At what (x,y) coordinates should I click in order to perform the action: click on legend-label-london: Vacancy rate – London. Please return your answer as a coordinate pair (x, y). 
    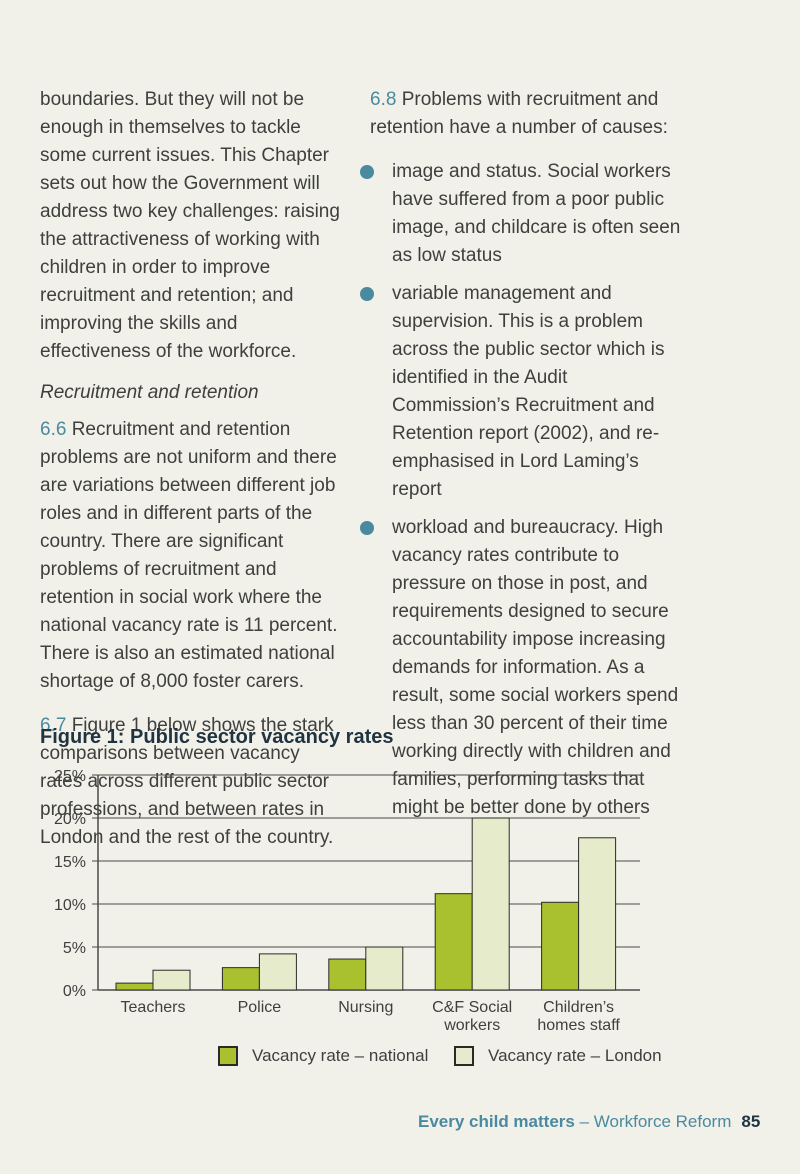
    Looking at the image, I should click on (575, 1055).